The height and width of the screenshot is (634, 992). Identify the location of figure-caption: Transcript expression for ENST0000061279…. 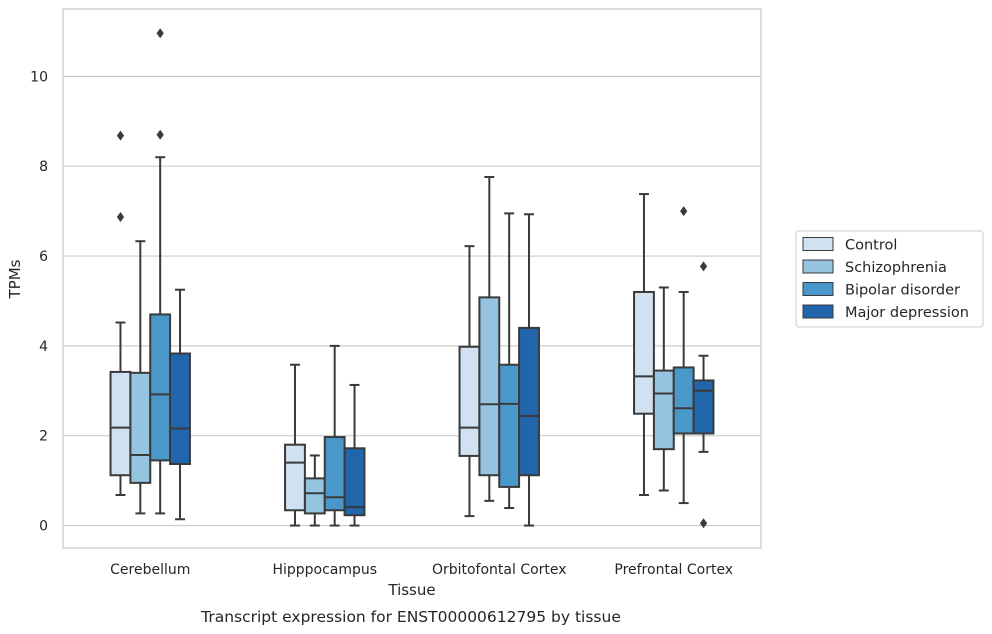
(410, 617).